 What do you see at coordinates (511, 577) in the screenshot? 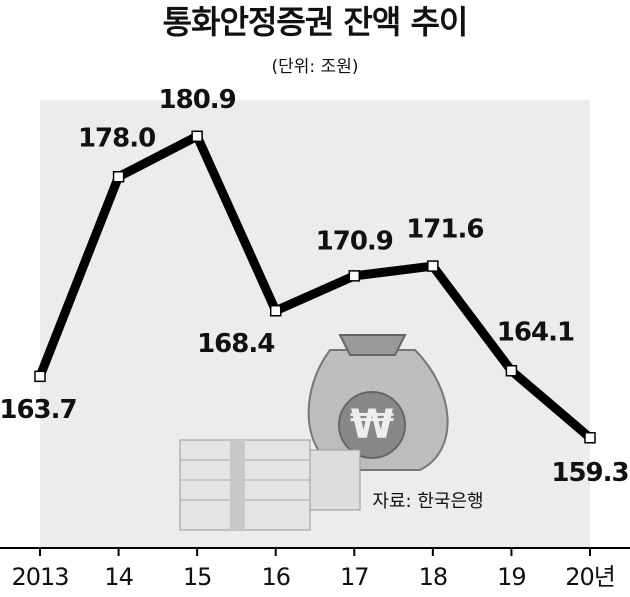
I see `x-tick-label: 19` at bounding box center [511, 577].